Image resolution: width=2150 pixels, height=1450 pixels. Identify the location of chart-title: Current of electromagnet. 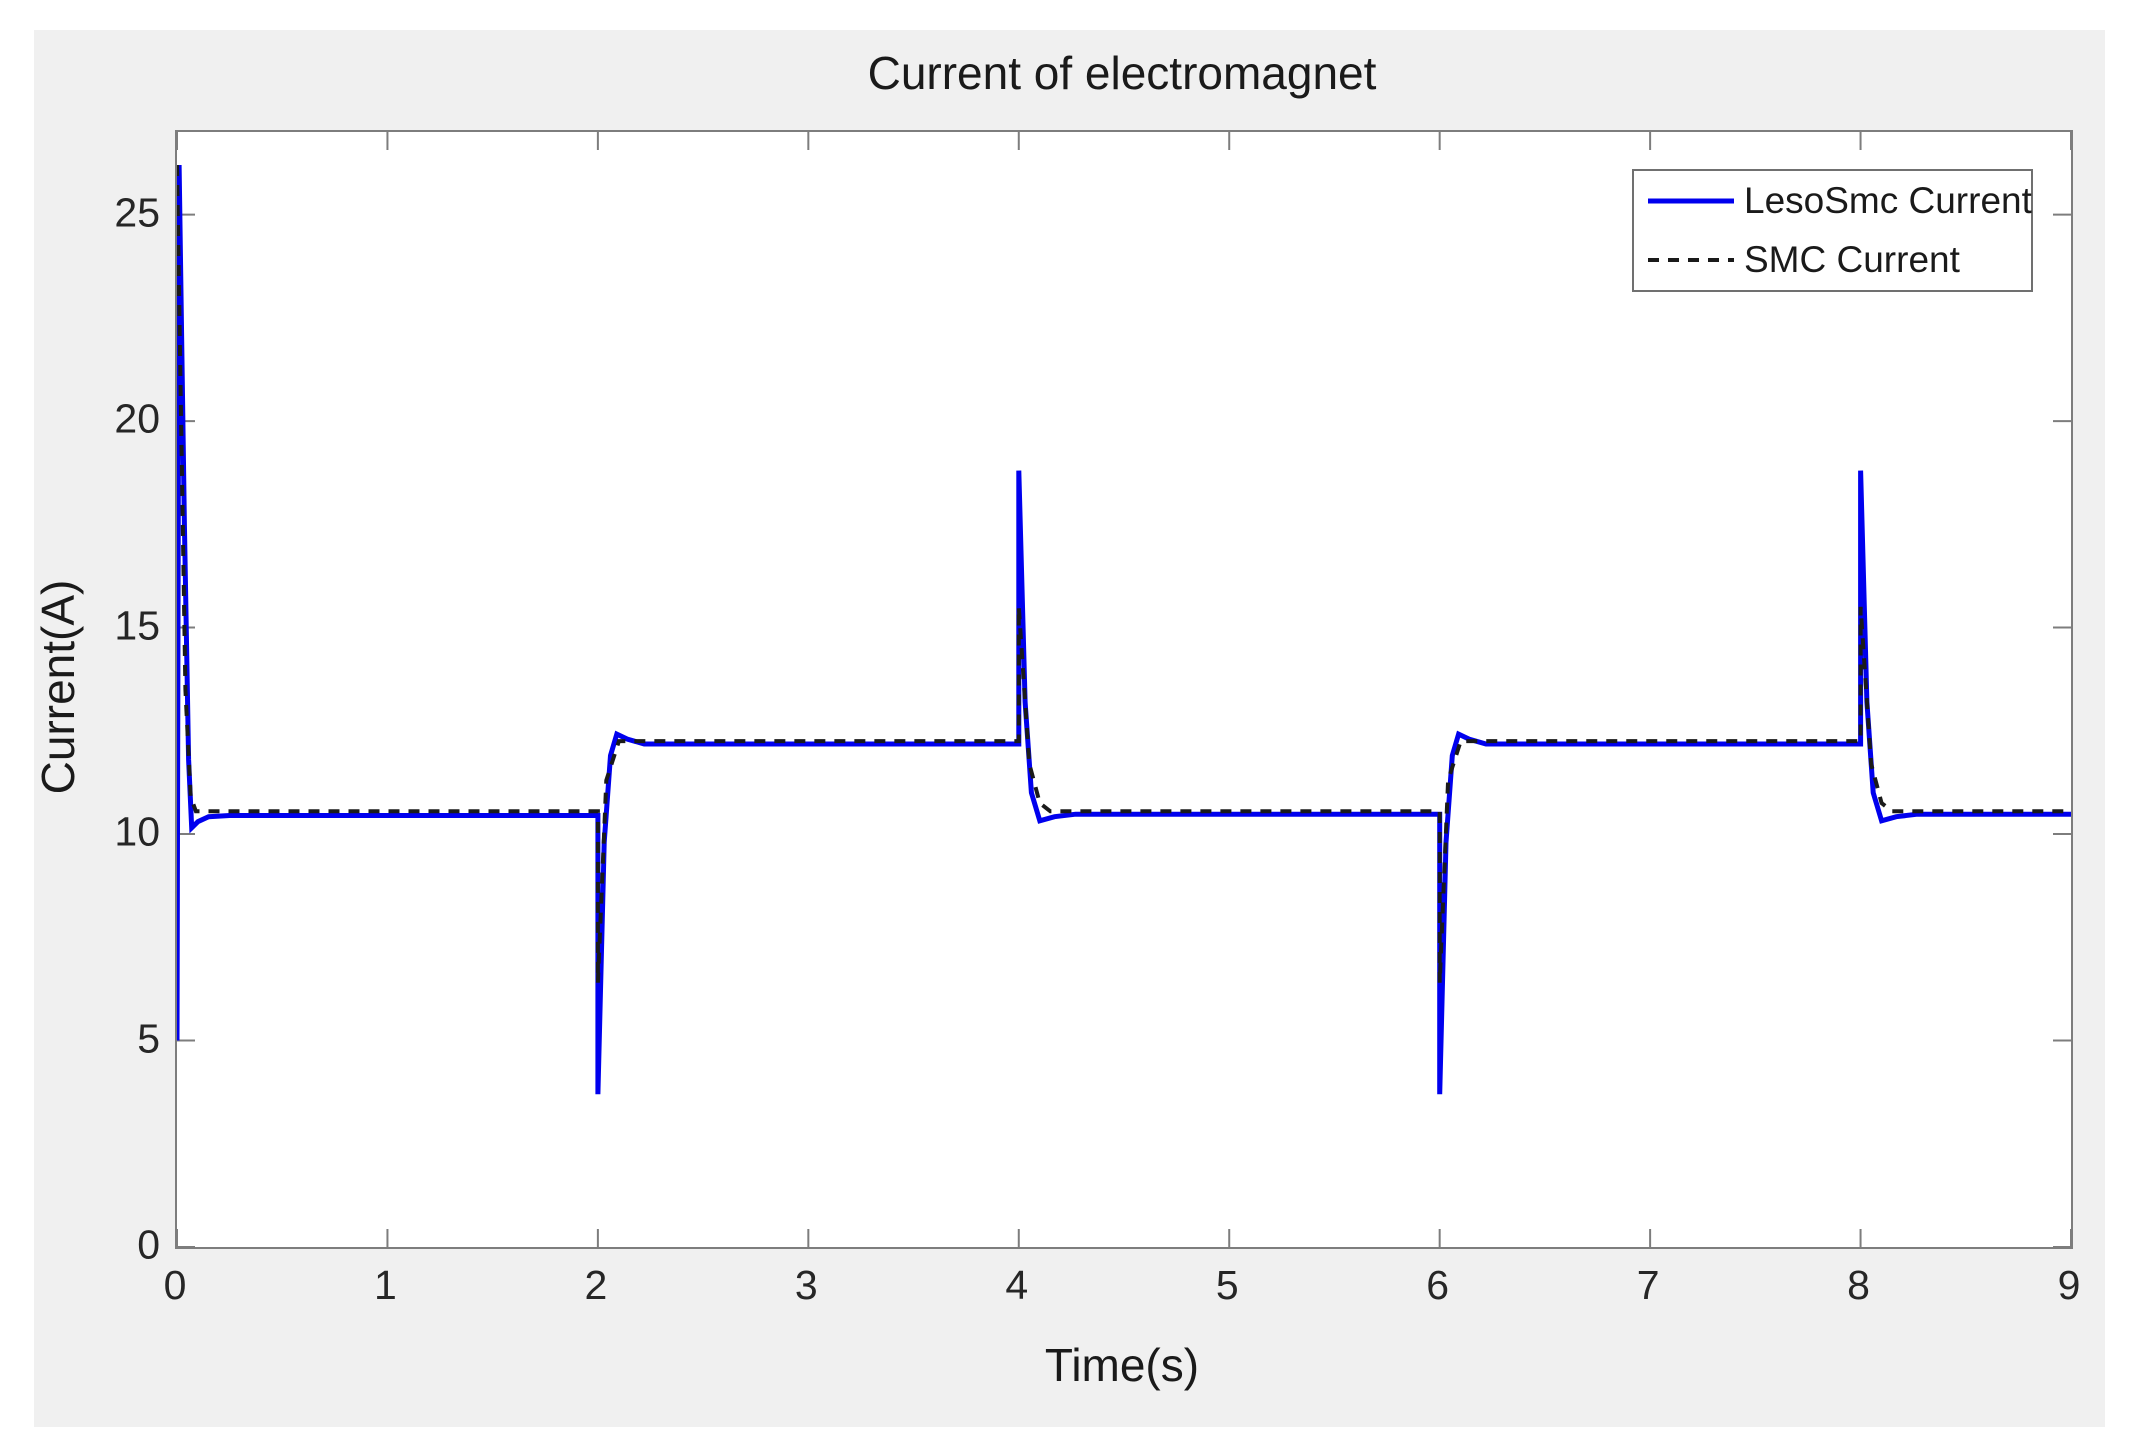
(1122, 73).